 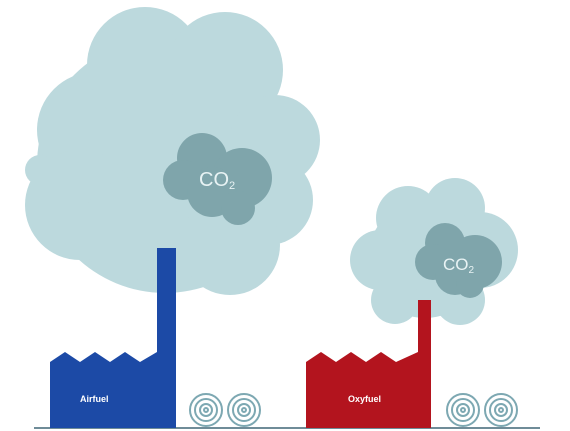 What do you see at coordinates (368, 390) in the screenshot?
I see `oxyfuel-building` at bounding box center [368, 390].